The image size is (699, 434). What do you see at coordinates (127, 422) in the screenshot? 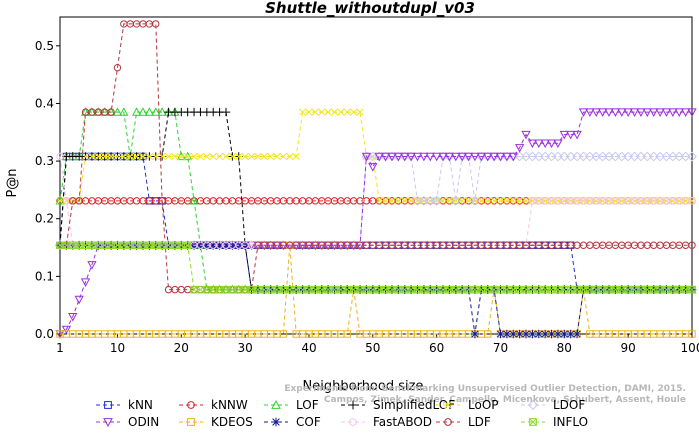
I see `legend-item-odin: ODIN` at bounding box center [127, 422].